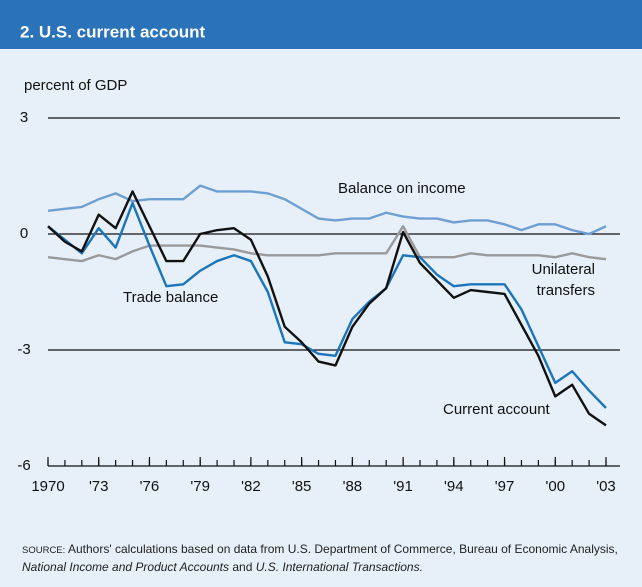 This screenshot has height=587, width=642. I want to click on header-bar, so click(321, 24).